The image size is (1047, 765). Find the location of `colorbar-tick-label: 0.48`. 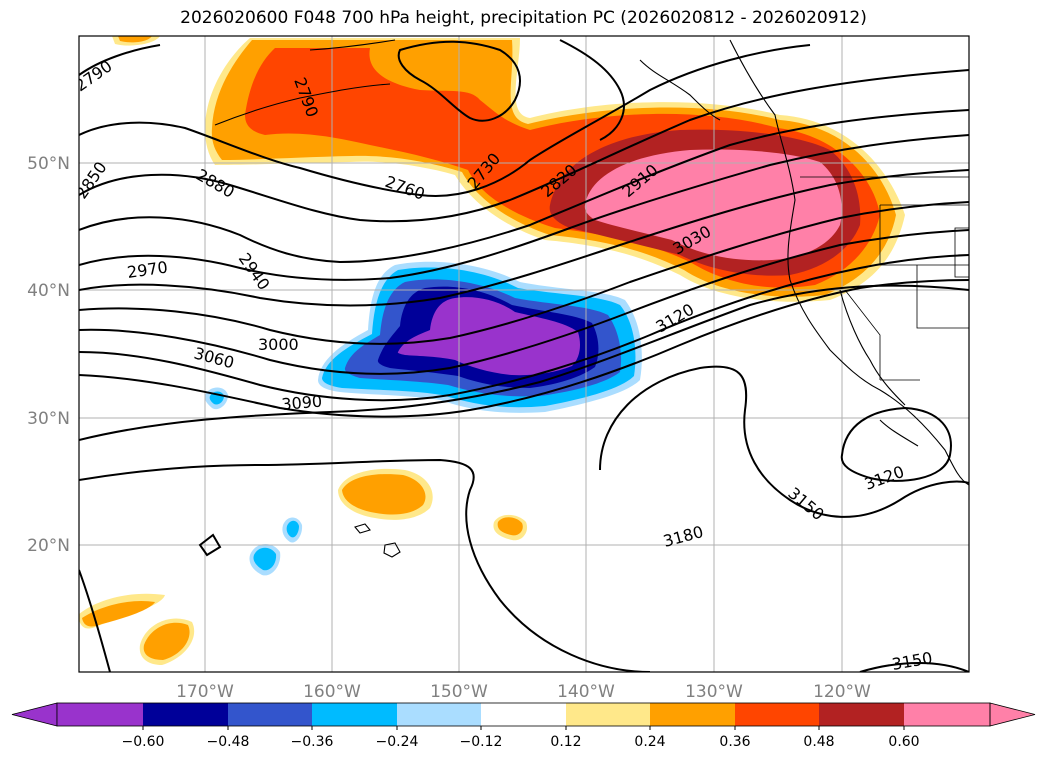

colorbar-tick-label: 0.48 is located at coordinates (818, 742).